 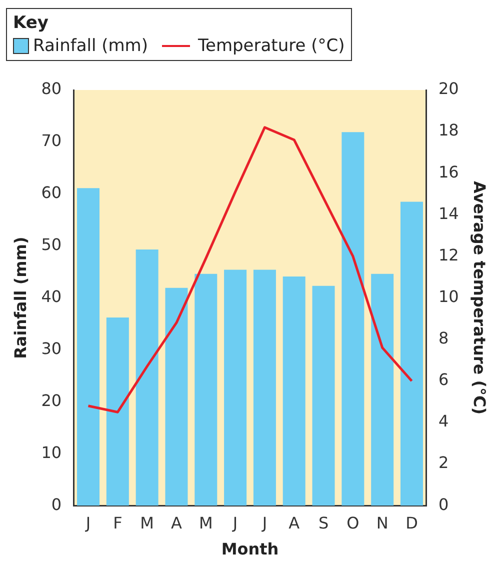 I want to click on y2-tick-label: 12, so click(x=448, y=254).